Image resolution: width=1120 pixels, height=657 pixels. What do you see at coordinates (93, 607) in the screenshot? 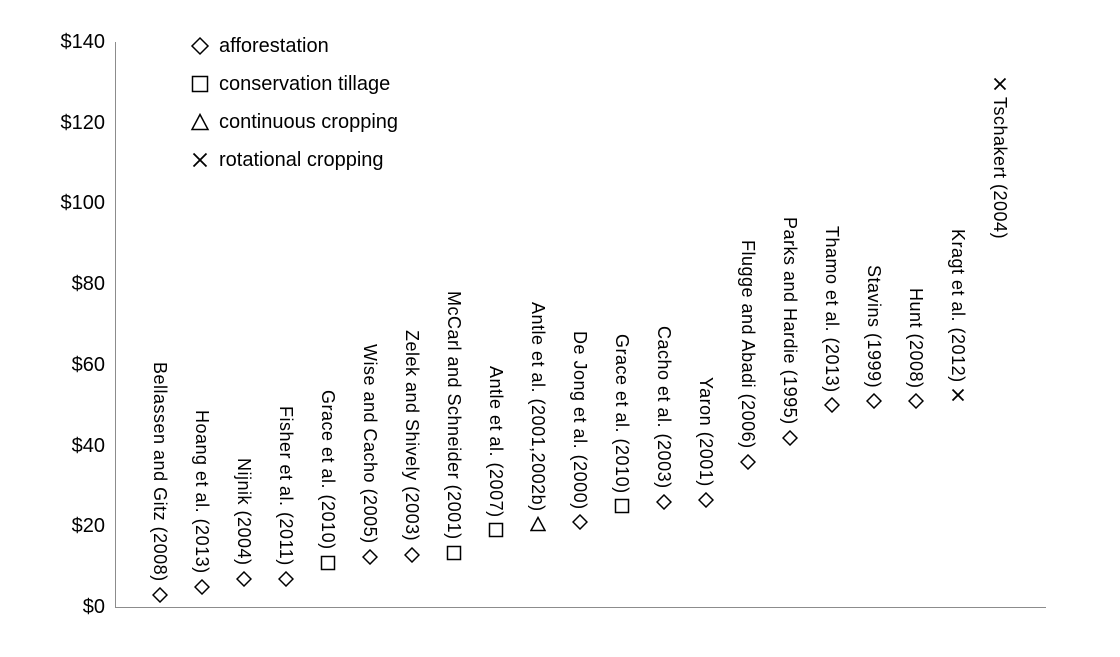
I see `y-tick-label: $0` at bounding box center [93, 607].